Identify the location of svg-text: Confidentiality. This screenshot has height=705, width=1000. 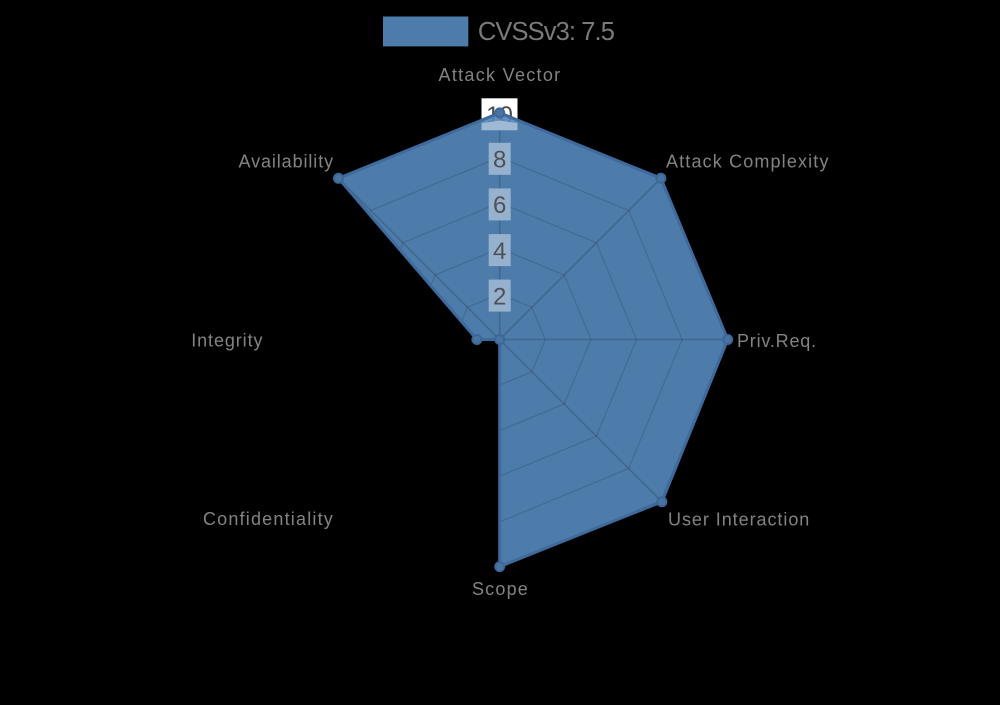
(268, 519).